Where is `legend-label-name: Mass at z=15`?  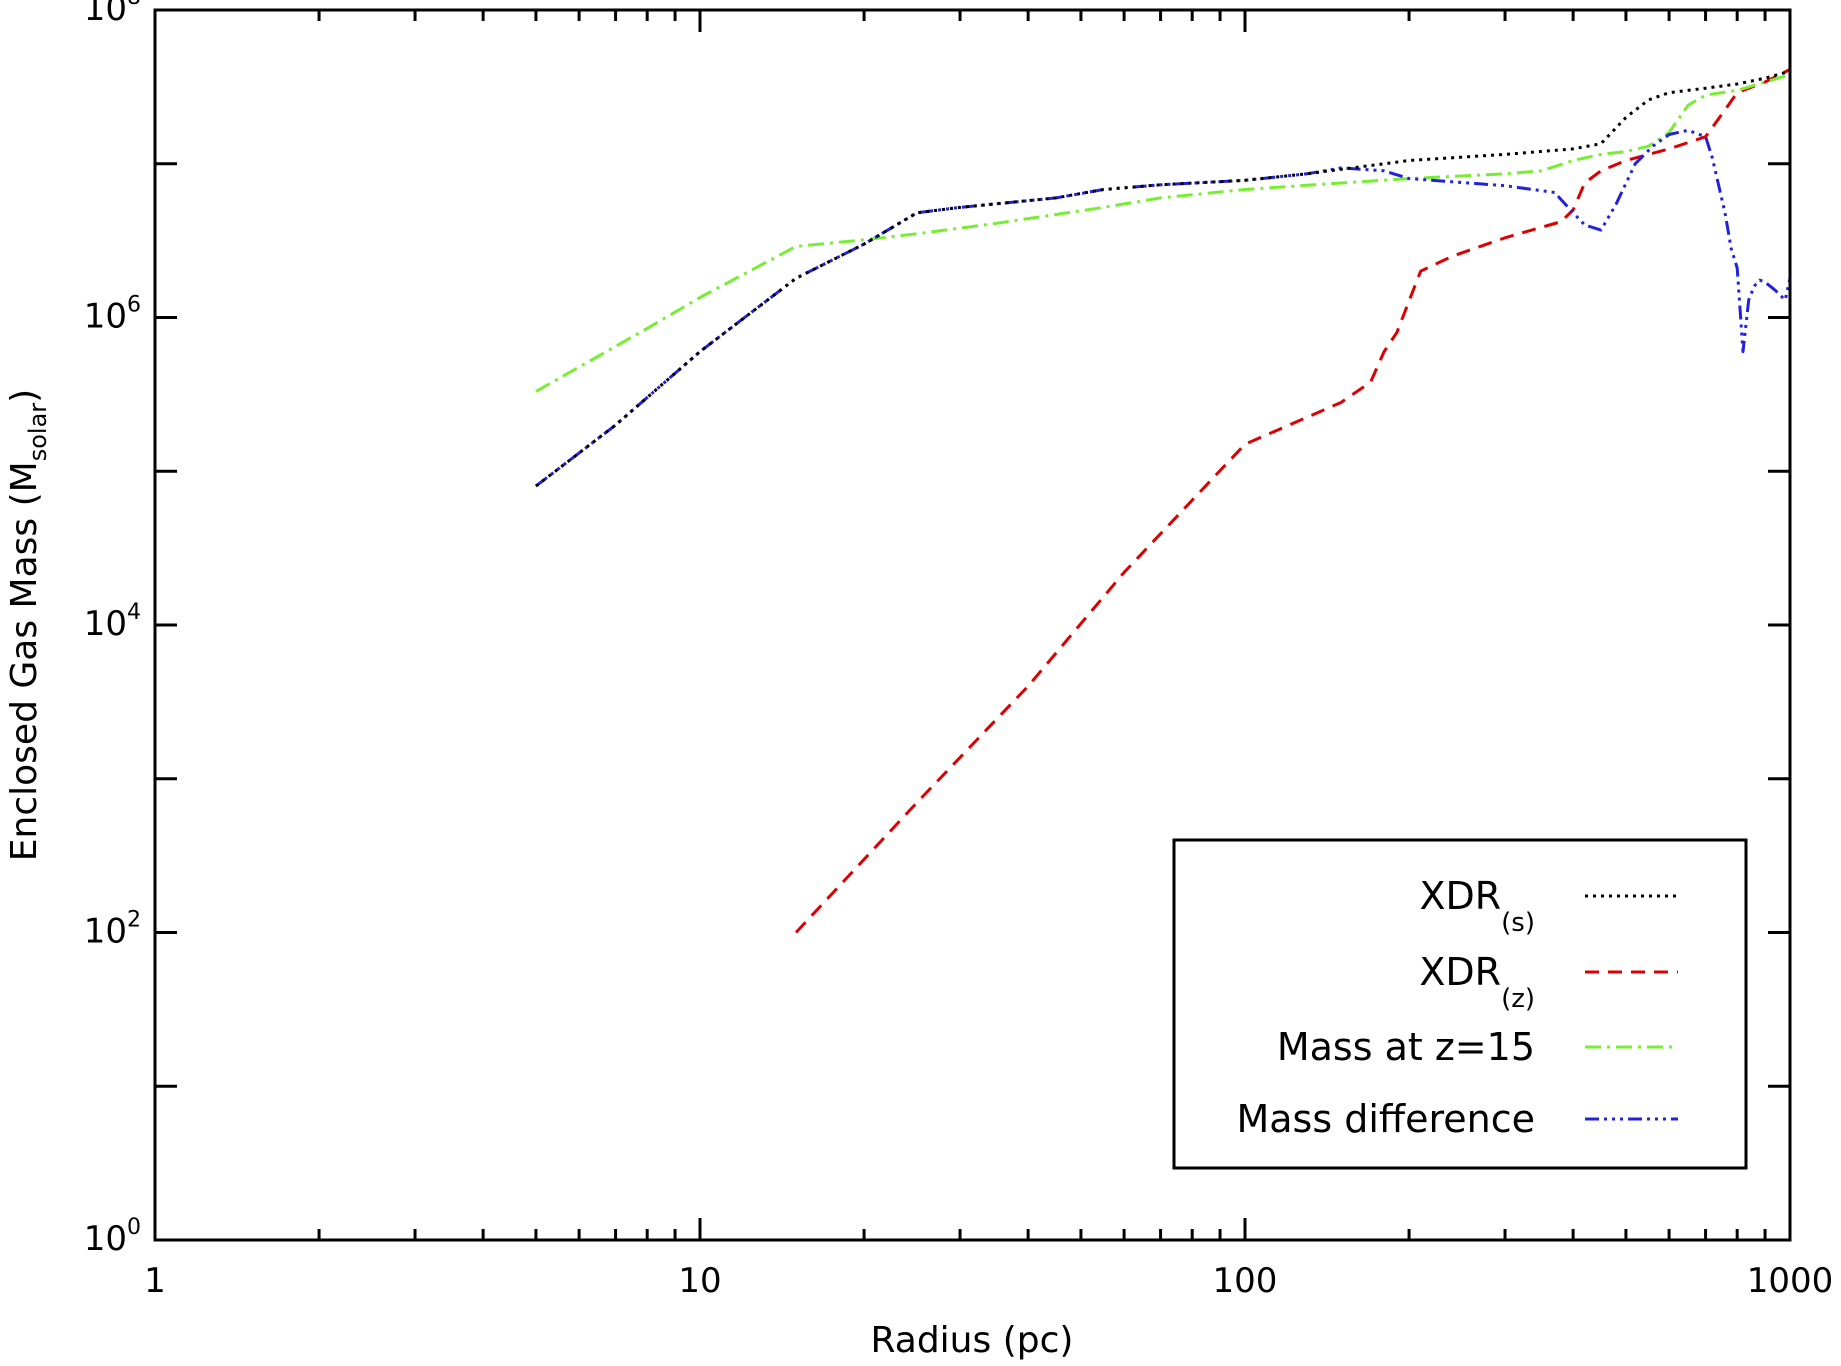 legend-label-name: Mass at z=15 is located at coordinates (1406, 1047).